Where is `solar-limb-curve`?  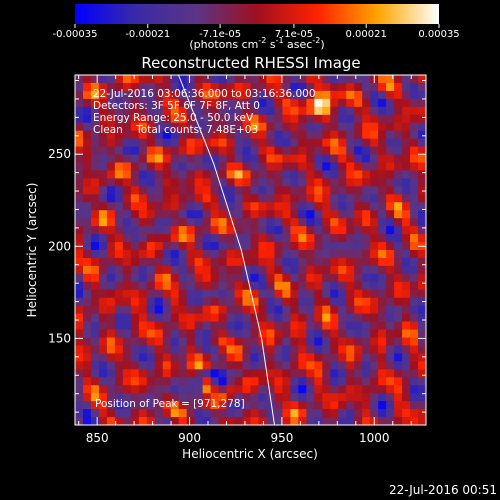 solar-limb-curve is located at coordinates (226, 250).